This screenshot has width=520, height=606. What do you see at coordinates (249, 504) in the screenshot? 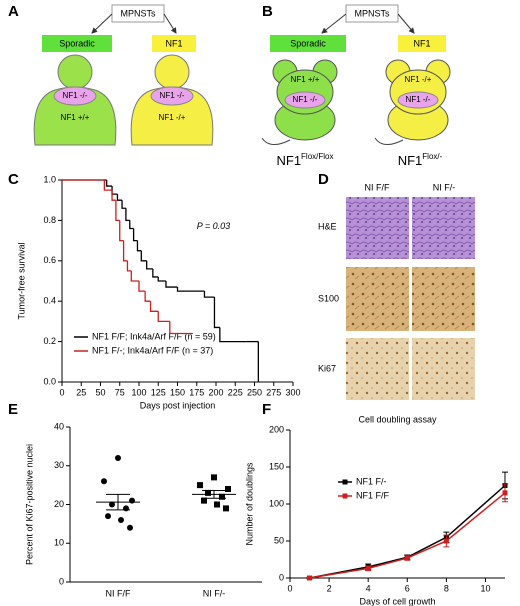
I see `y-axis-label: Number of doublings` at bounding box center [249, 504].